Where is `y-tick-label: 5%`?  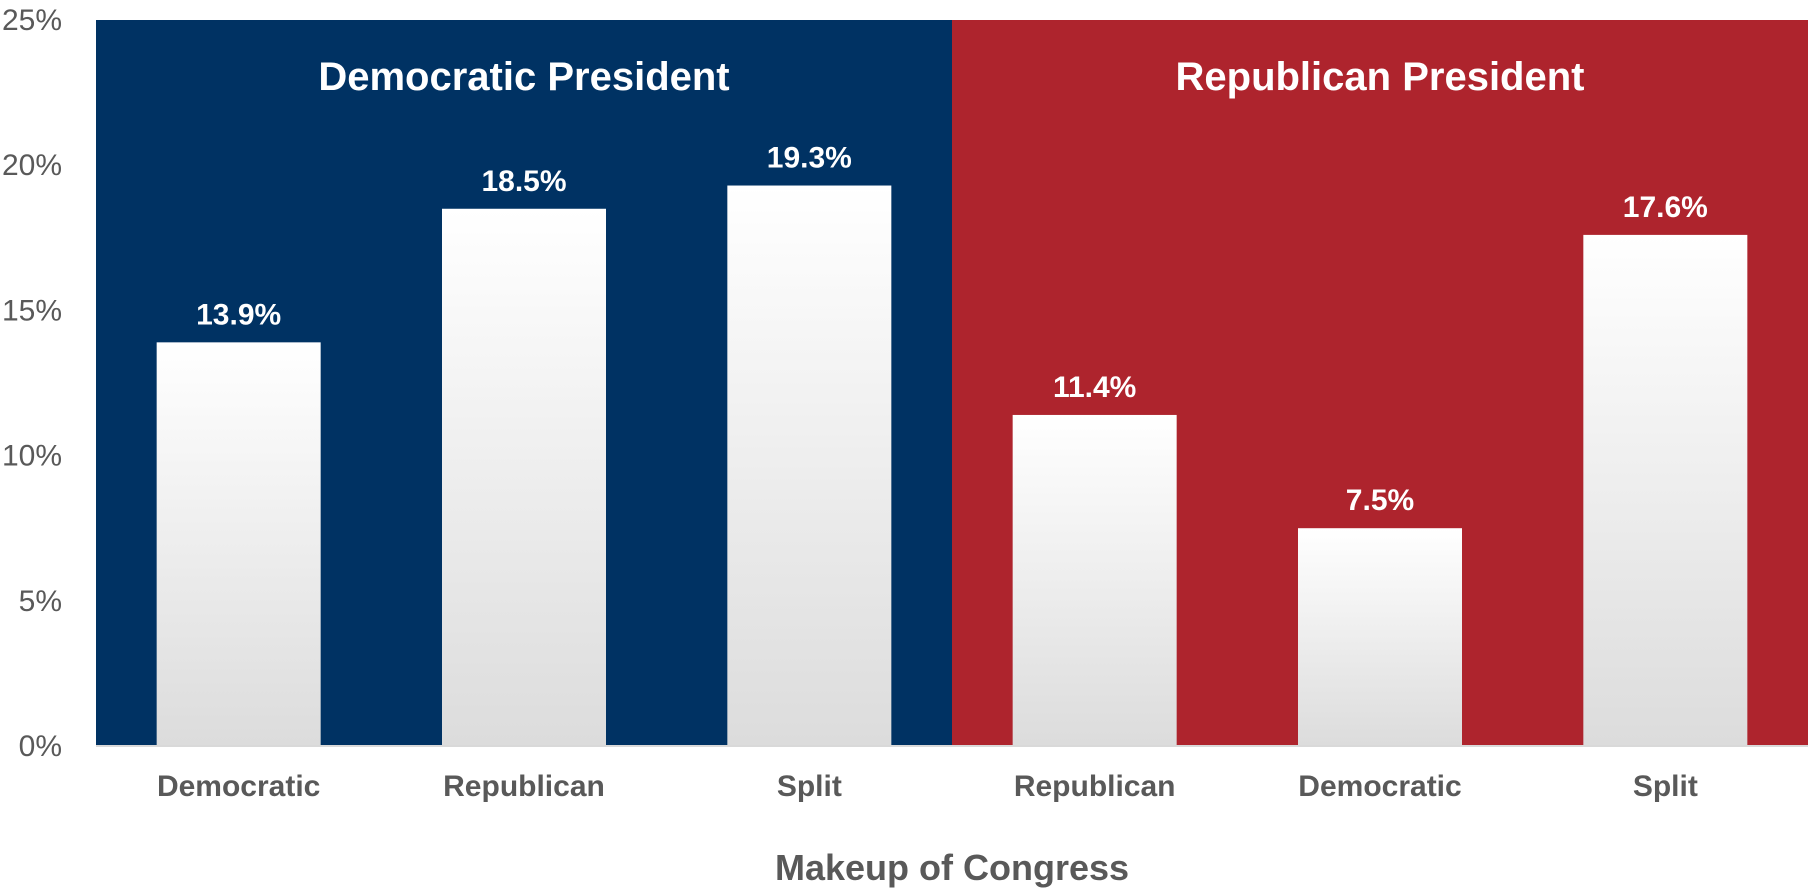
y-tick-label: 5% is located at coordinates (40, 601).